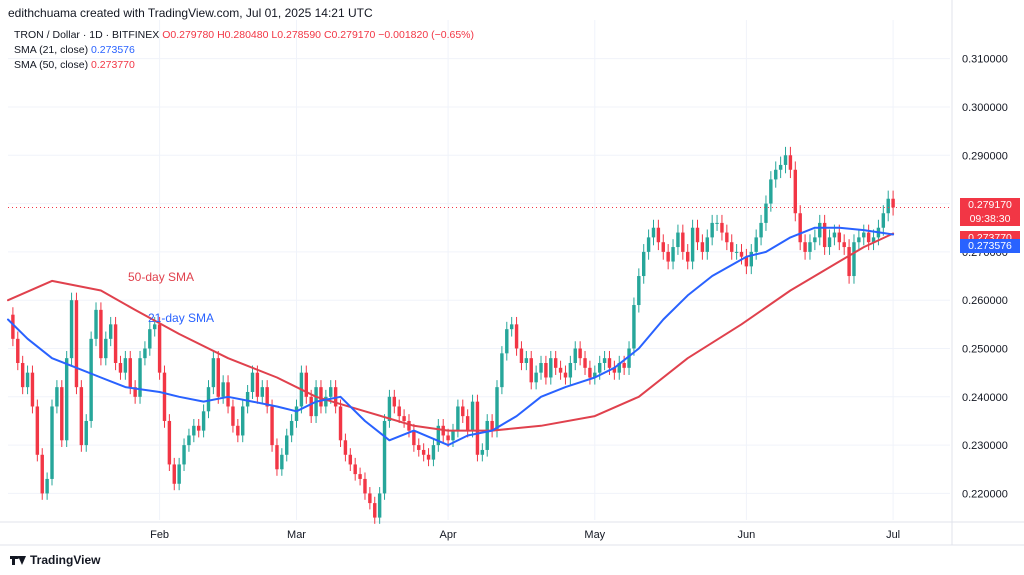 The width and height of the screenshot is (1024, 575). Describe the element at coordinates (426, 35) in the screenshot. I see `legend-change: −0.001820 (−0.65%)` at that location.